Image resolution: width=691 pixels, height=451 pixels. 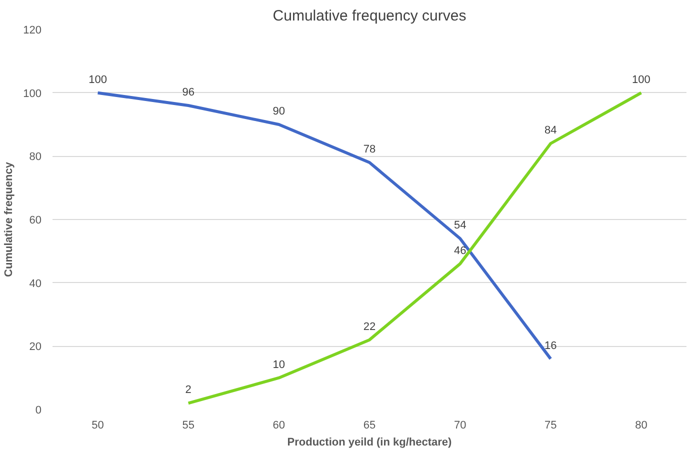 What do you see at coordinates (460, 250) in the screenshot?
I see `data-label: 46` at bounding box center [460, 250].